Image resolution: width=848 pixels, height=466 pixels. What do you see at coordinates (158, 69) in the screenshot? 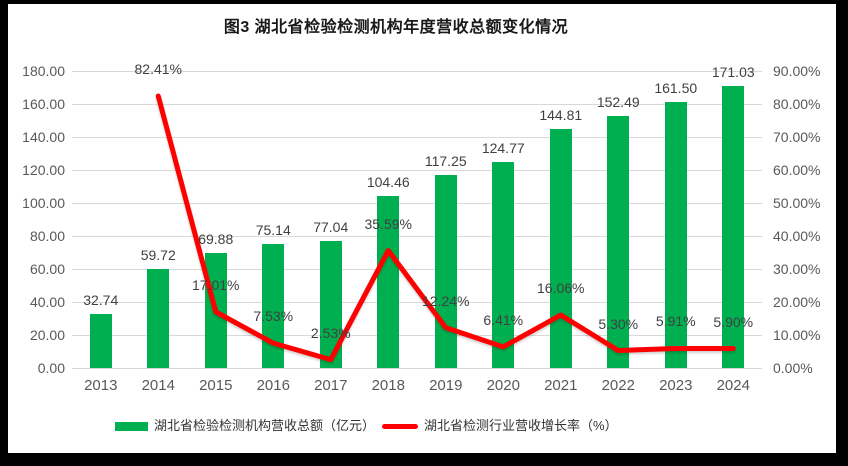
I see `line-value-label: 82.41%` at bounding box center [158, 69].